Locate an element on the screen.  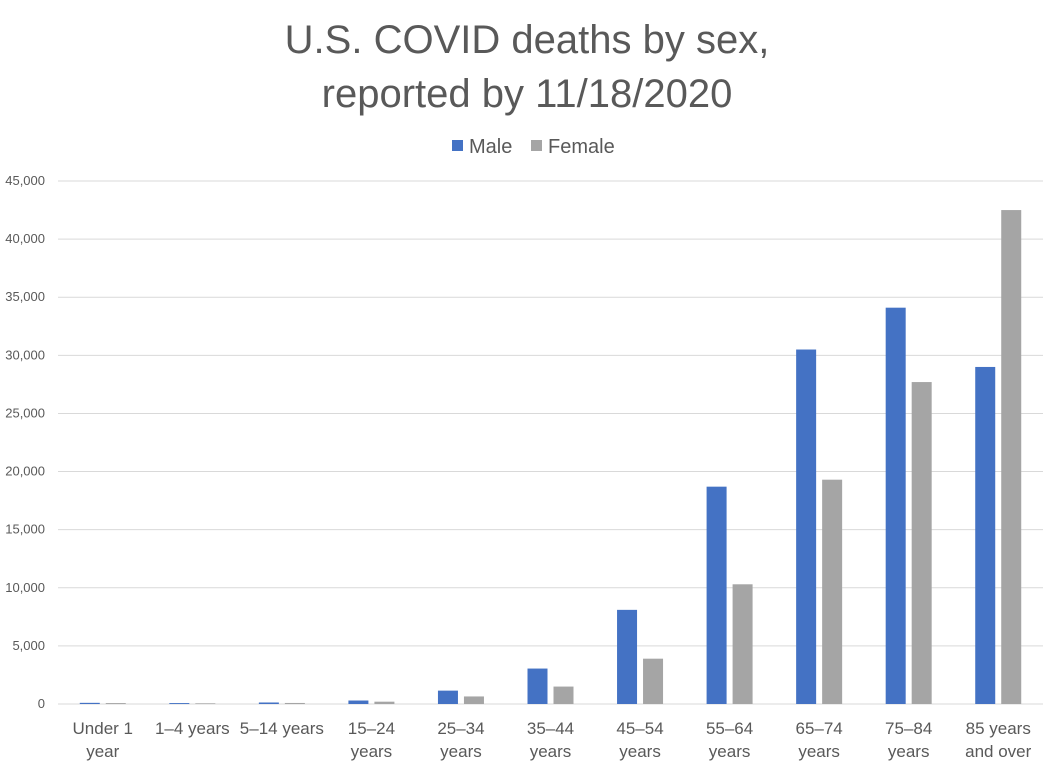
x-category-label: 5–14 years is located at coordinates (282, 728).